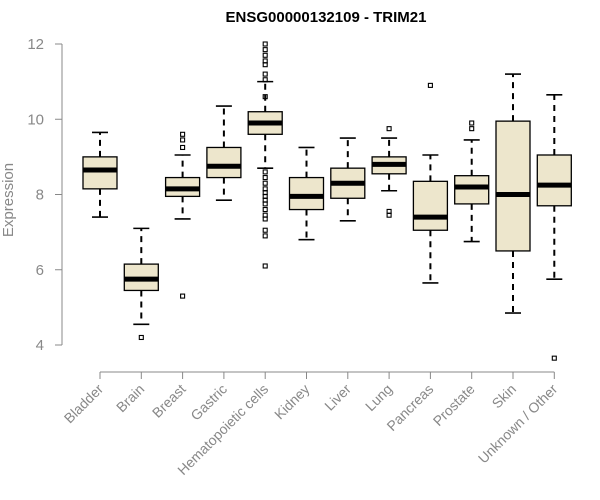 The image size is (600, 500). What do you see at coordinates (40, 270) in the screenshot?
I see `y-tick-label: 6` at bounding box center [40, 270].